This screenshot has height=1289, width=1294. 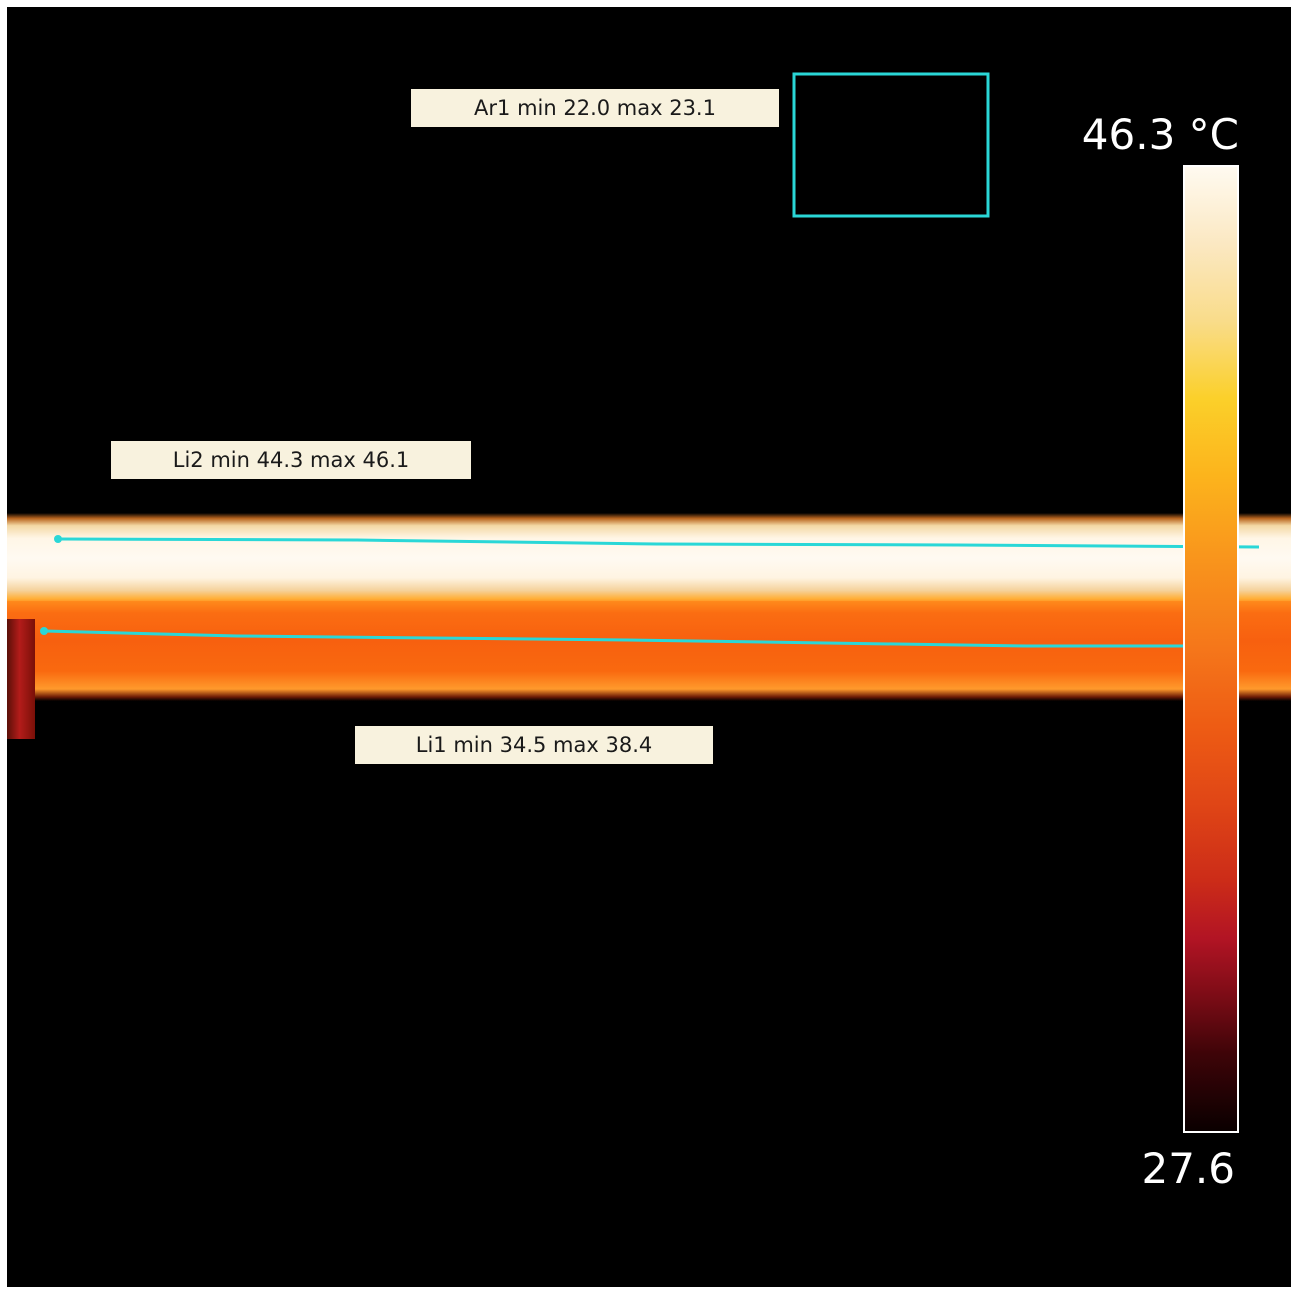 What do you see at coordinates (291, 460) in the screenshot?
I see `line-li2-label: Li2 min 44.3 max 46.1` at bounding box center [291, 460].